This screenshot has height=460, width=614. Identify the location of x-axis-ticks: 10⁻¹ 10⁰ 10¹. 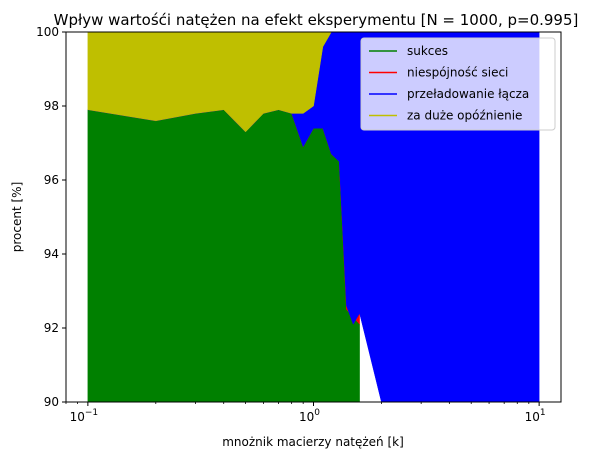
(305, 413).